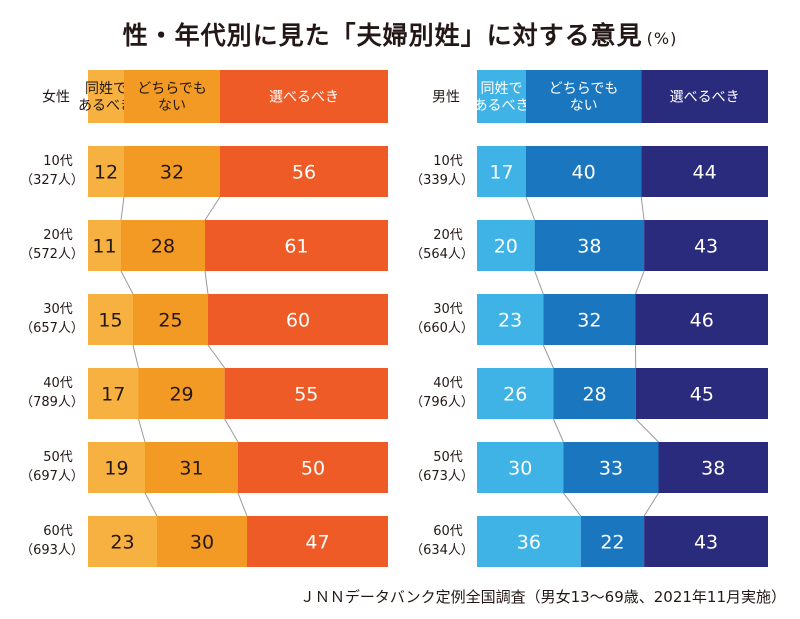 The height and width of the screenshot is (619, 800). I want to click on bar-value-label-female-2: 29, so click(181, 395).